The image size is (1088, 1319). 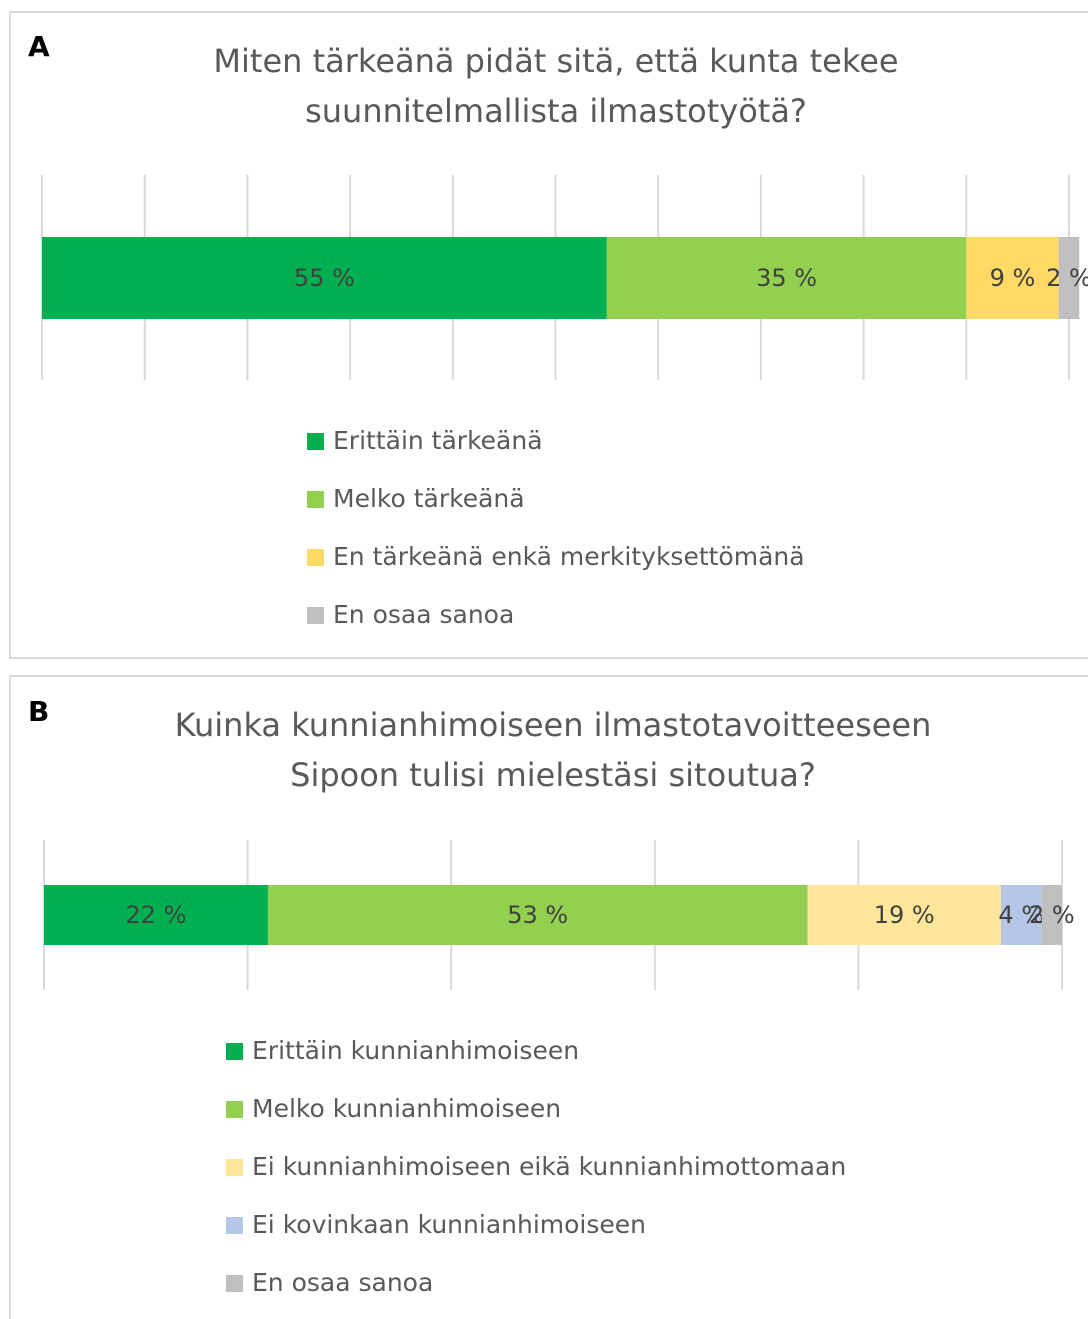 What do you see at coordinates (429, 498) in the screenshot?
I see `legend-label: Melko tärkeänä` at bounding box center [429, 498].